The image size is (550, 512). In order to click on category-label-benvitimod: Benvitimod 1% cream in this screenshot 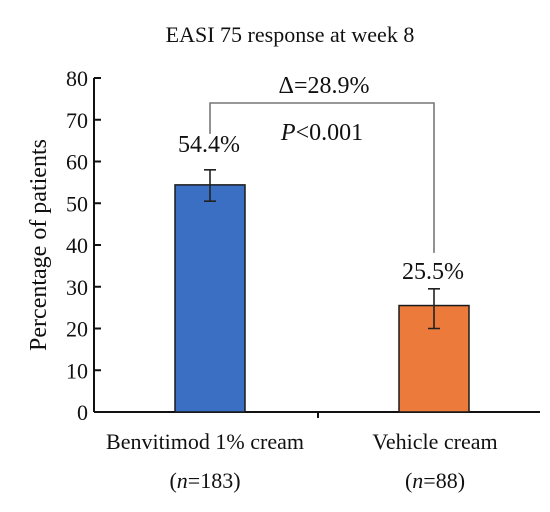, I will do `click(205, 441)`.